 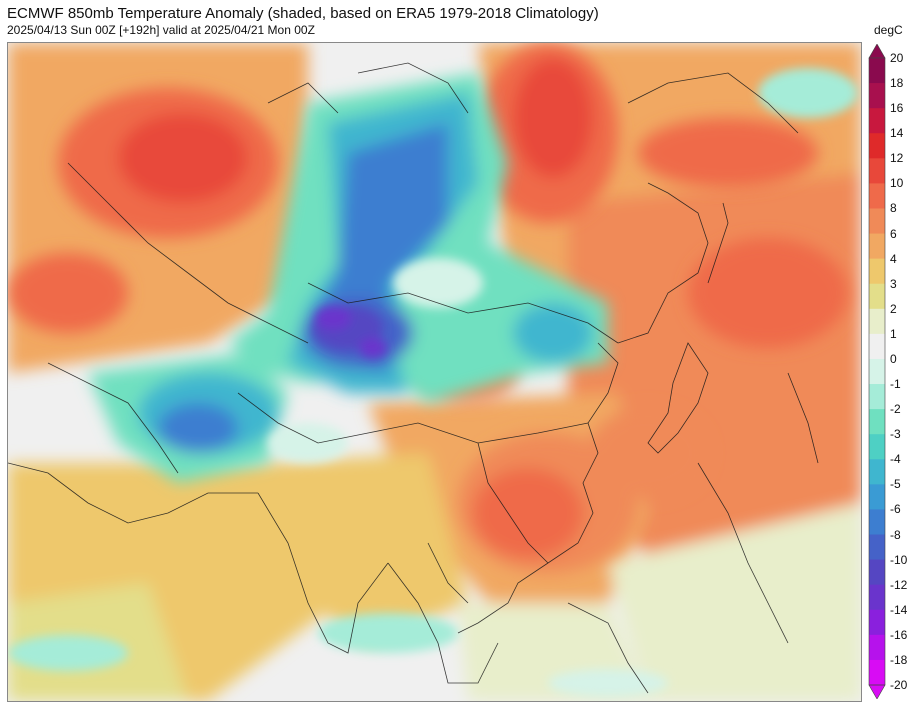 What do you see at coordinates (897, 158) in the screenshot?
I see `colorbar-tick-label: 12` at bounding box center [897, 158].